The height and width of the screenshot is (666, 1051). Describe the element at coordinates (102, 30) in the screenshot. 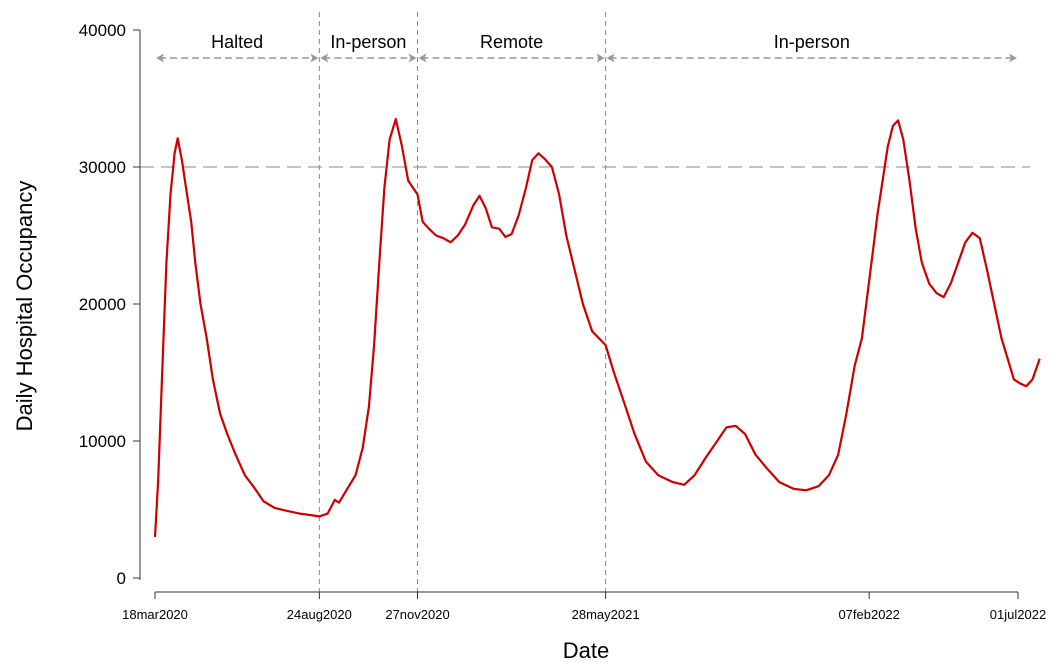

I see `y-tick-label: 40000` at that location.